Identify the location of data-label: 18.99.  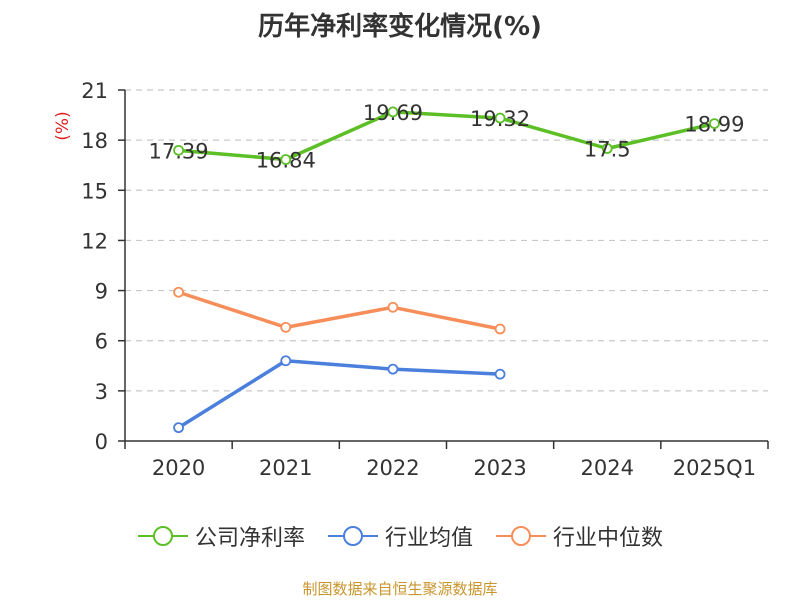
(714, 125).